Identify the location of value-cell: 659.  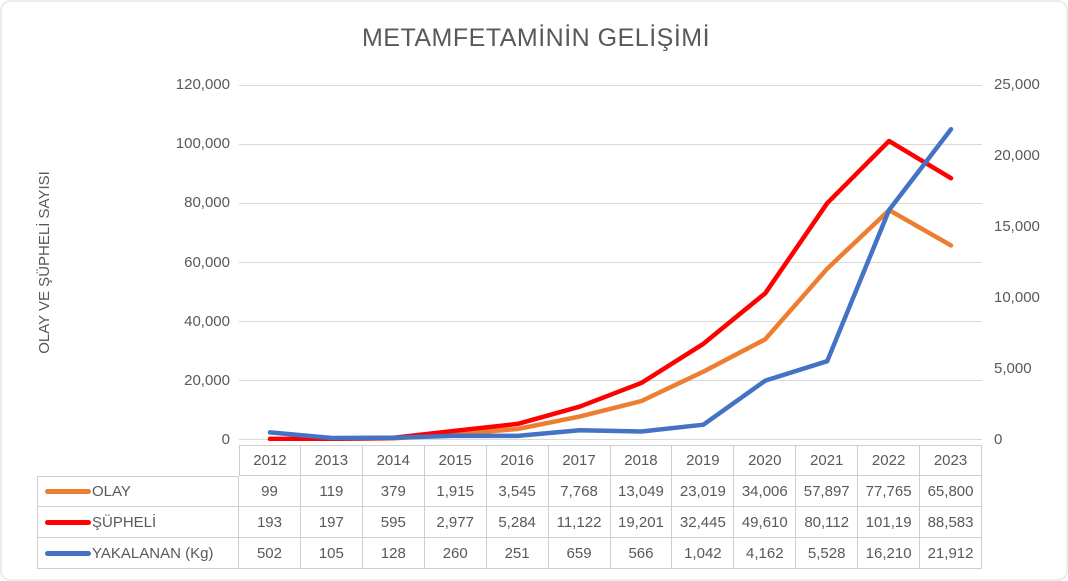
(579, 553).